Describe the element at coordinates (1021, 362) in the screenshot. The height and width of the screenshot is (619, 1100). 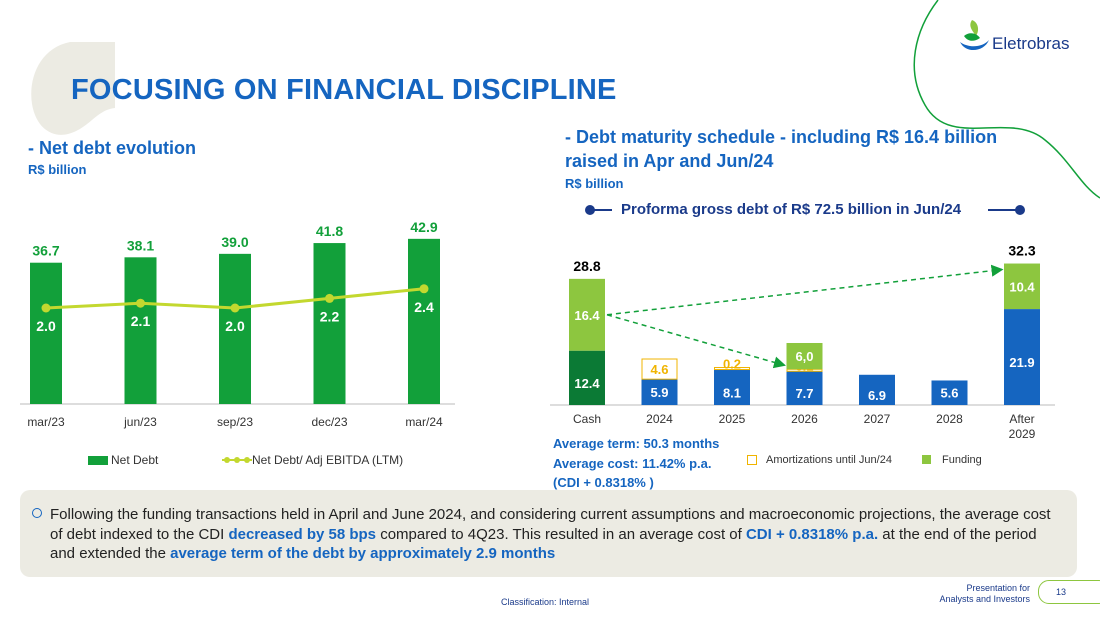
I see `debt-value-label: 21.9` at that location.